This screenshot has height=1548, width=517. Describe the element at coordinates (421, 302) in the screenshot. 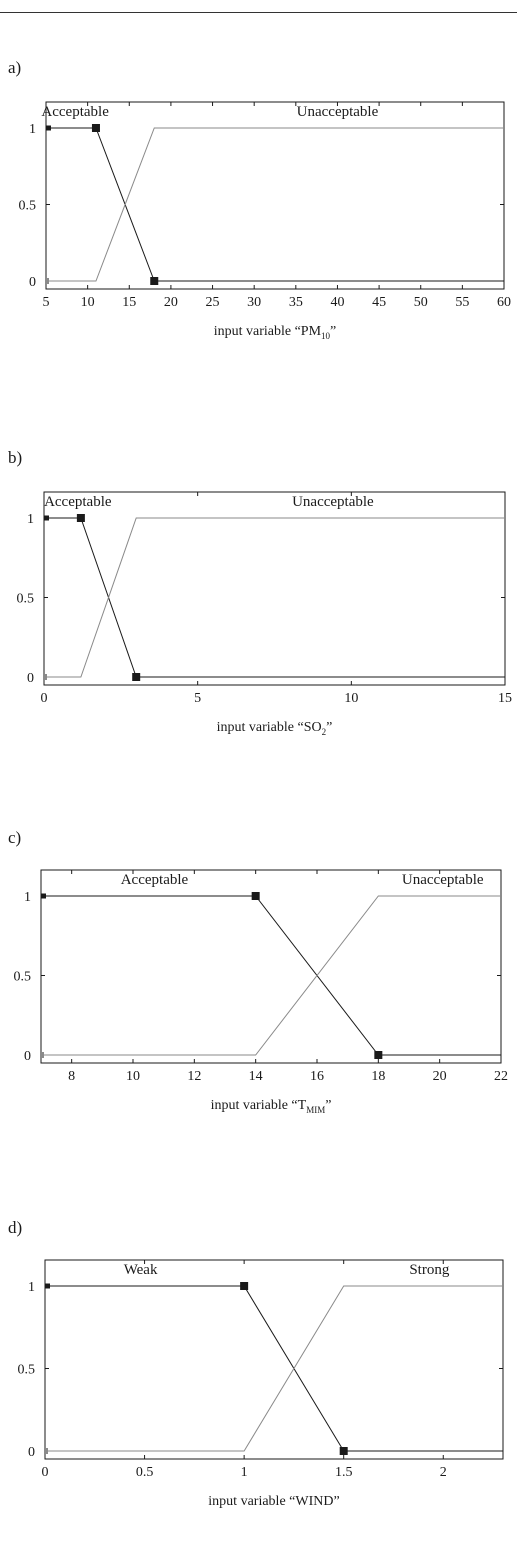

I see `x-tick-label: 50` at that location.